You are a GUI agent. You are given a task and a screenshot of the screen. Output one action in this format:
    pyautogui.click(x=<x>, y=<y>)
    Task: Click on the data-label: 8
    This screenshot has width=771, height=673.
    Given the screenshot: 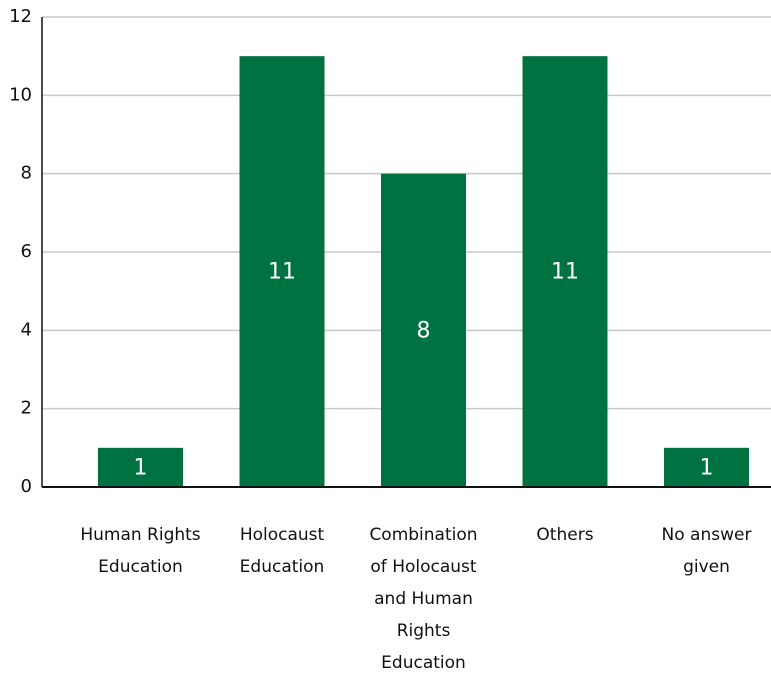 What is the action you would take?
    pyautogui.click(x=424, y=330)
    